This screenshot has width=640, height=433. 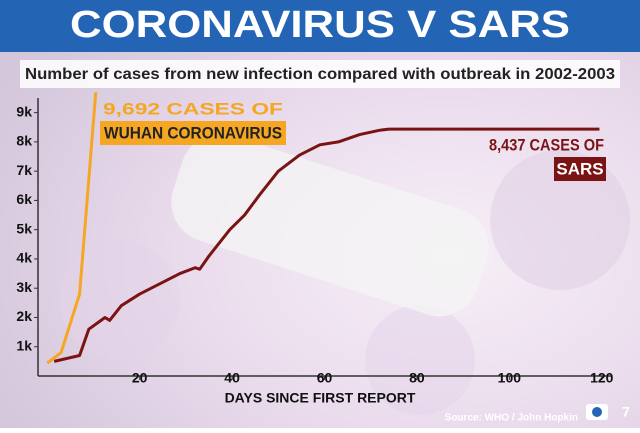 I want to click on title-banner, so click(x=320, y=26).